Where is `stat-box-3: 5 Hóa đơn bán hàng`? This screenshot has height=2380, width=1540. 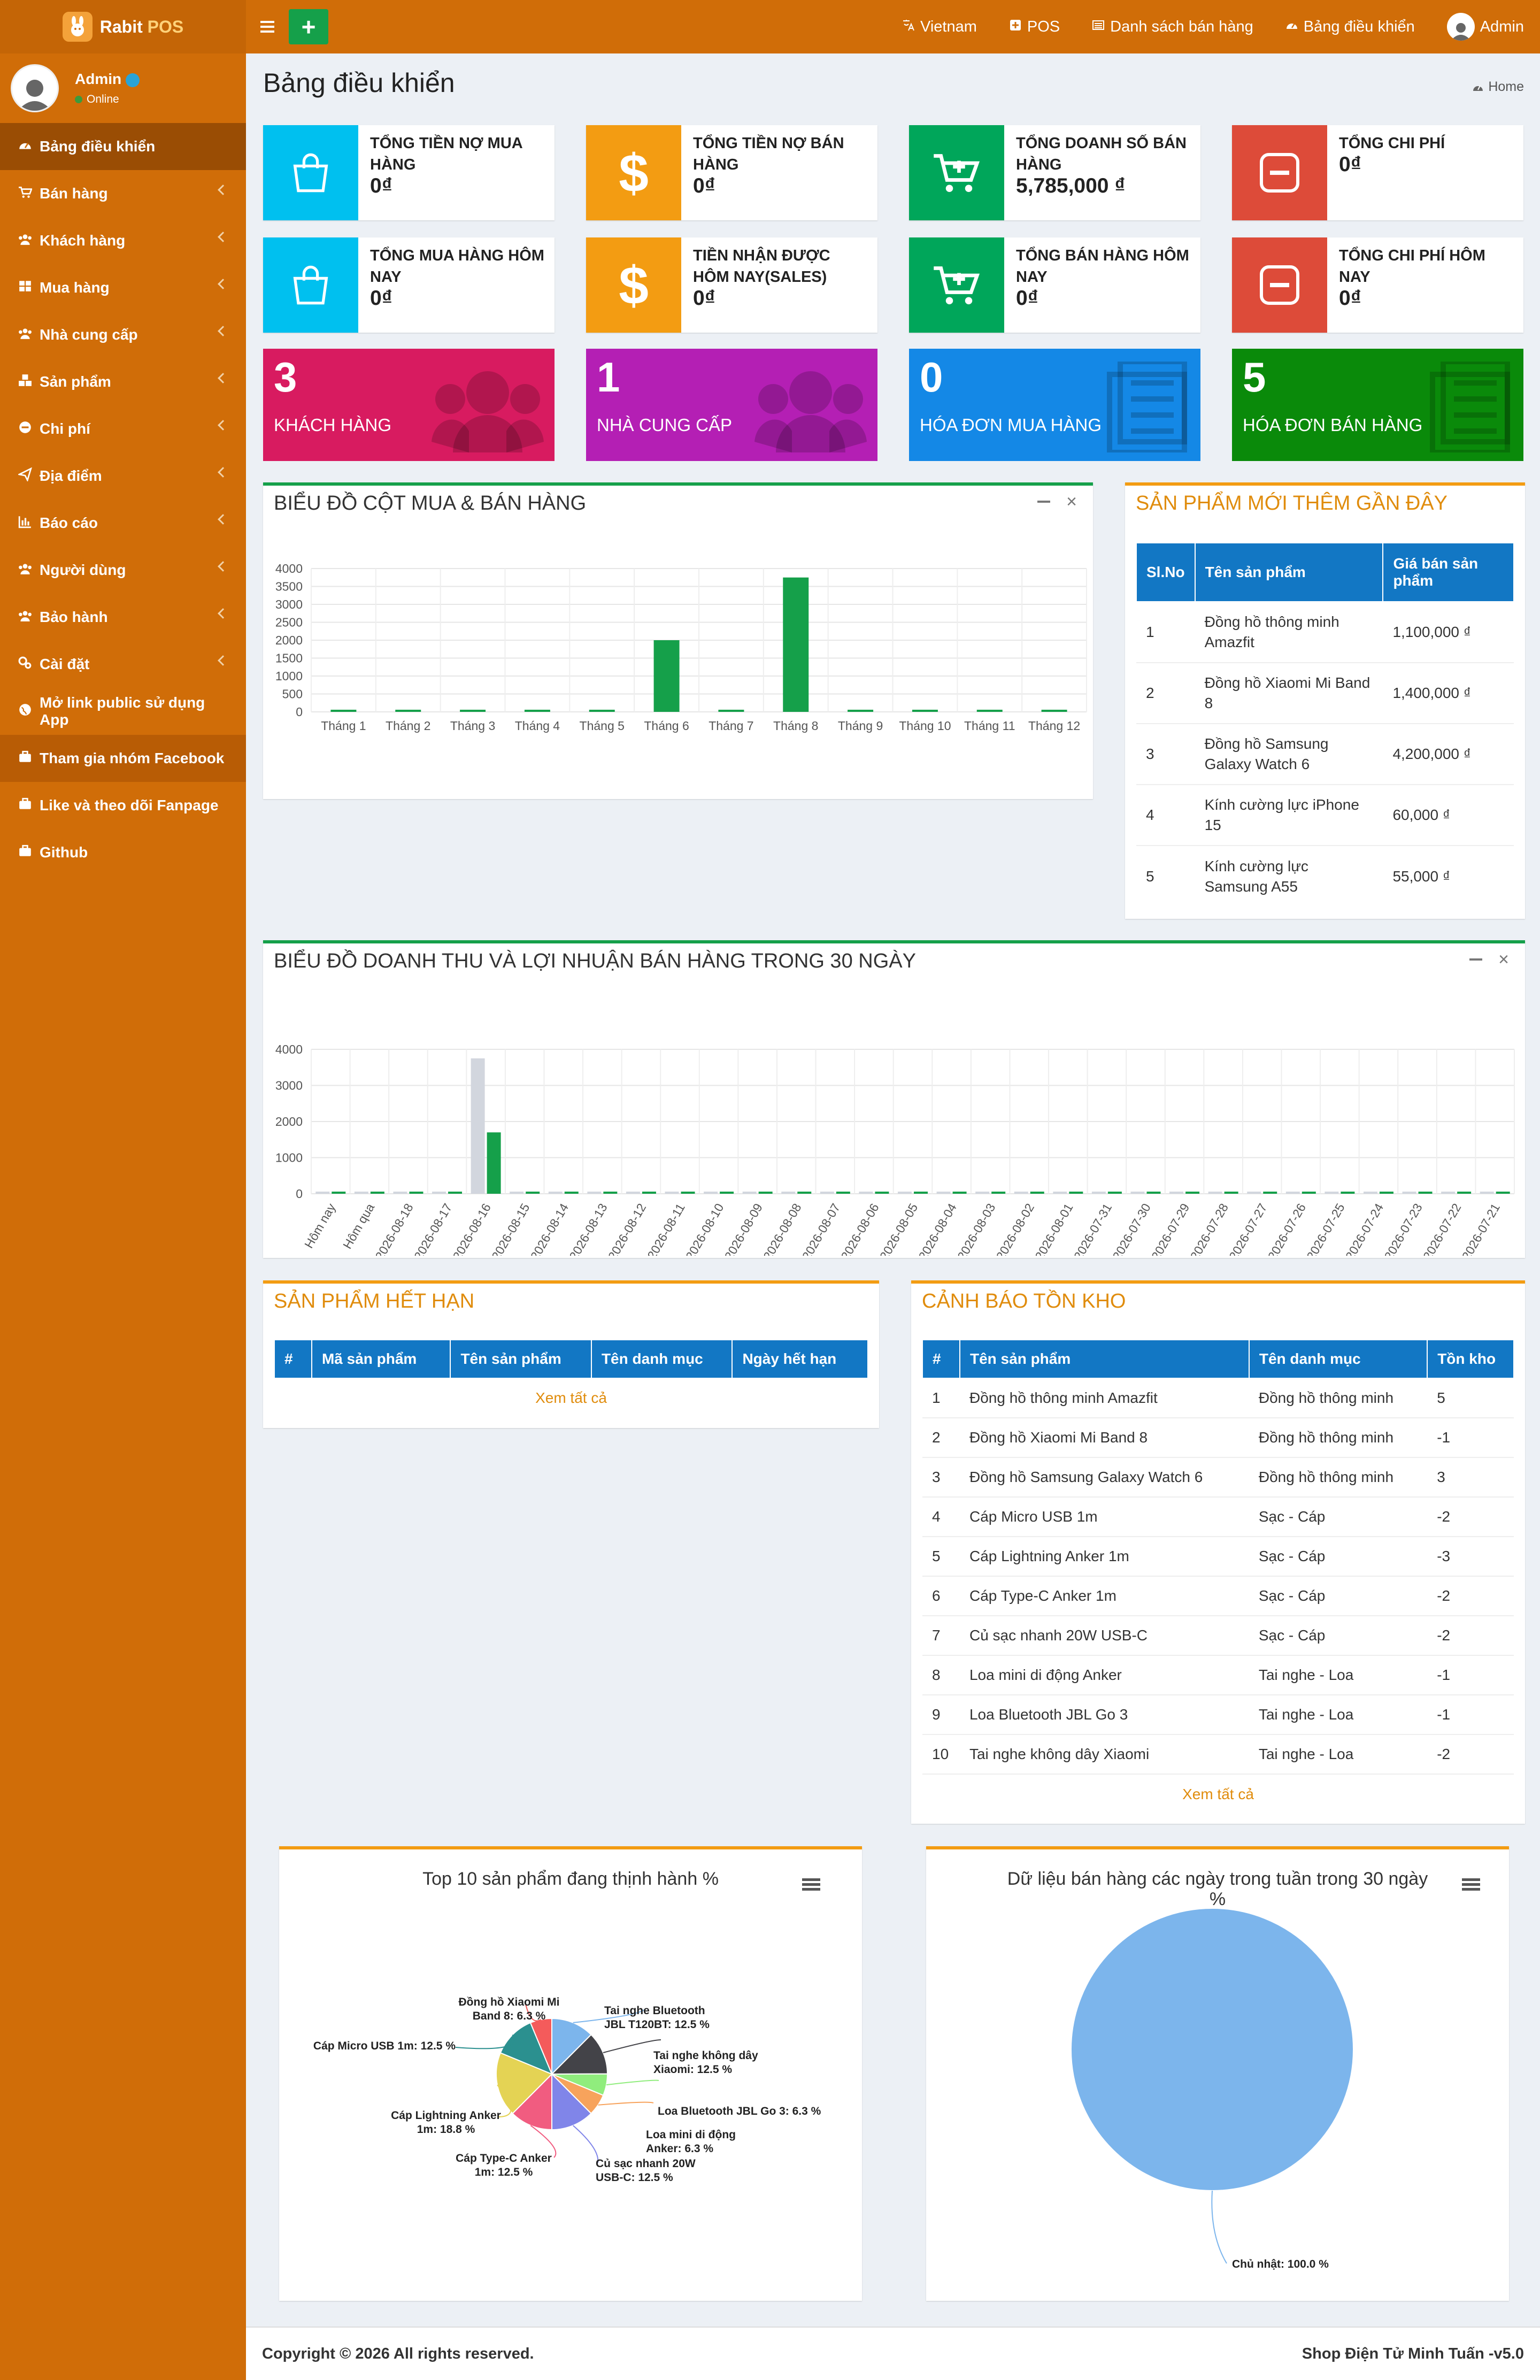 stat-box-3: 5 Hóa đơn bán hàng is located at coordinates (1377, 405).